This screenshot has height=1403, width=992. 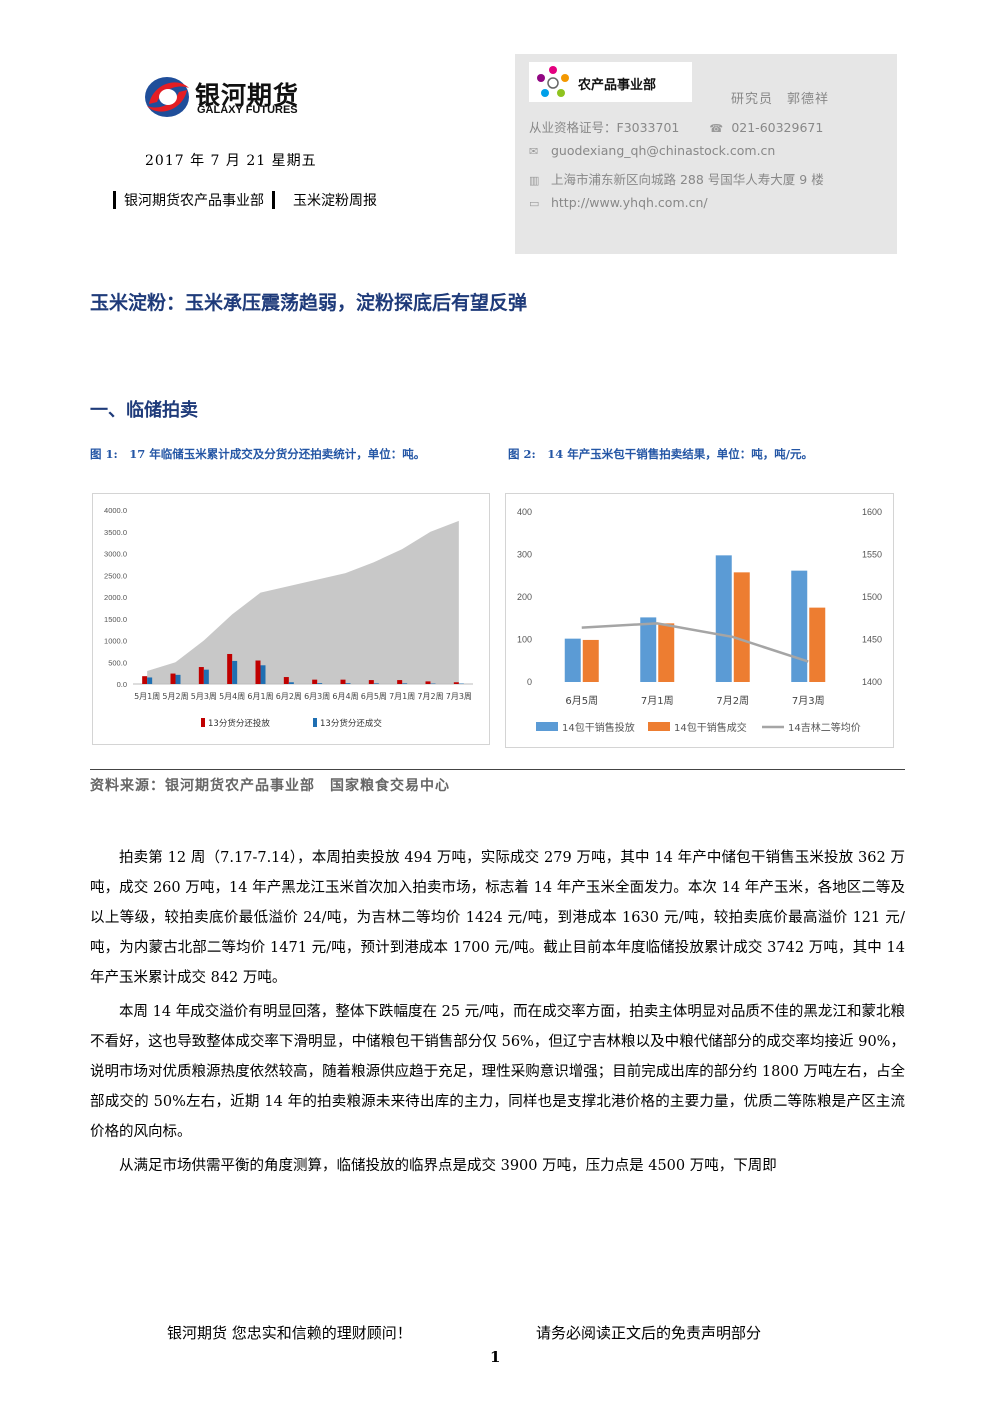 I want to click on logo-english-name: GALAXY FUTURES, so click(x=247, y=110).